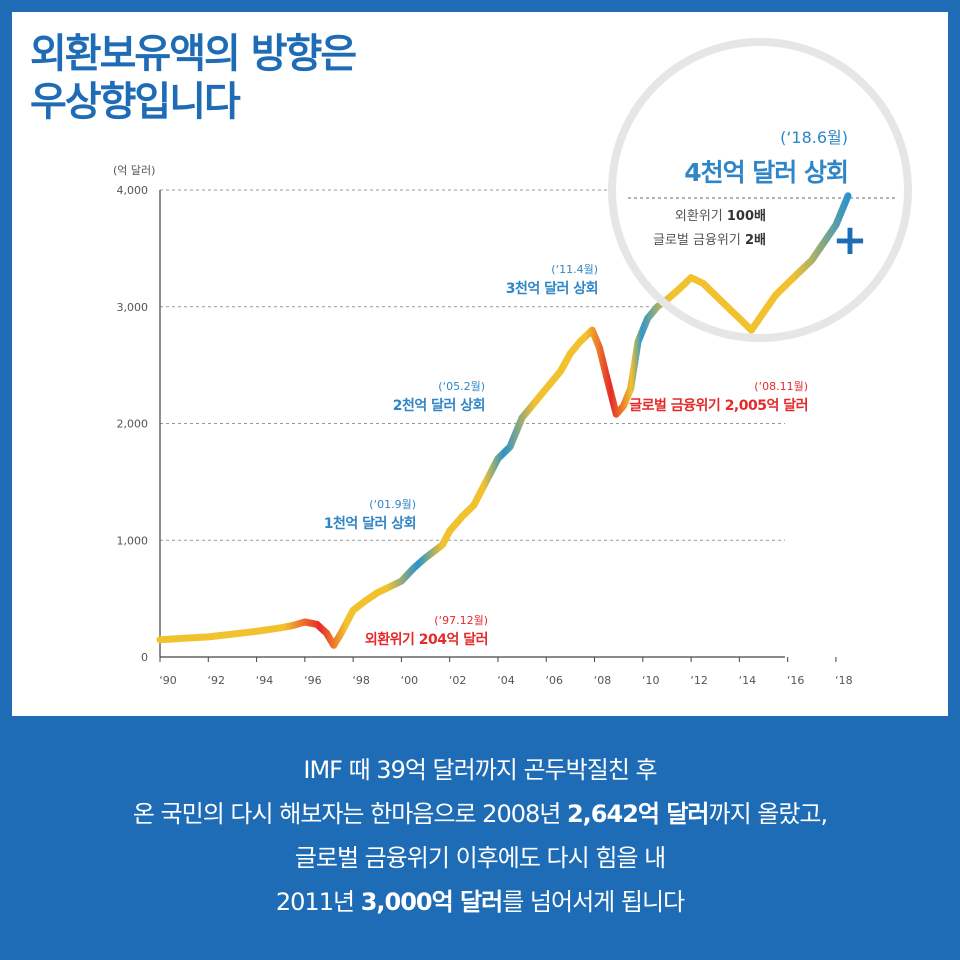 The height and width of the screenshot is (960, 960). I want to click on callout-line-2: 글로벌 금융위기 2배, so click(709, 240).